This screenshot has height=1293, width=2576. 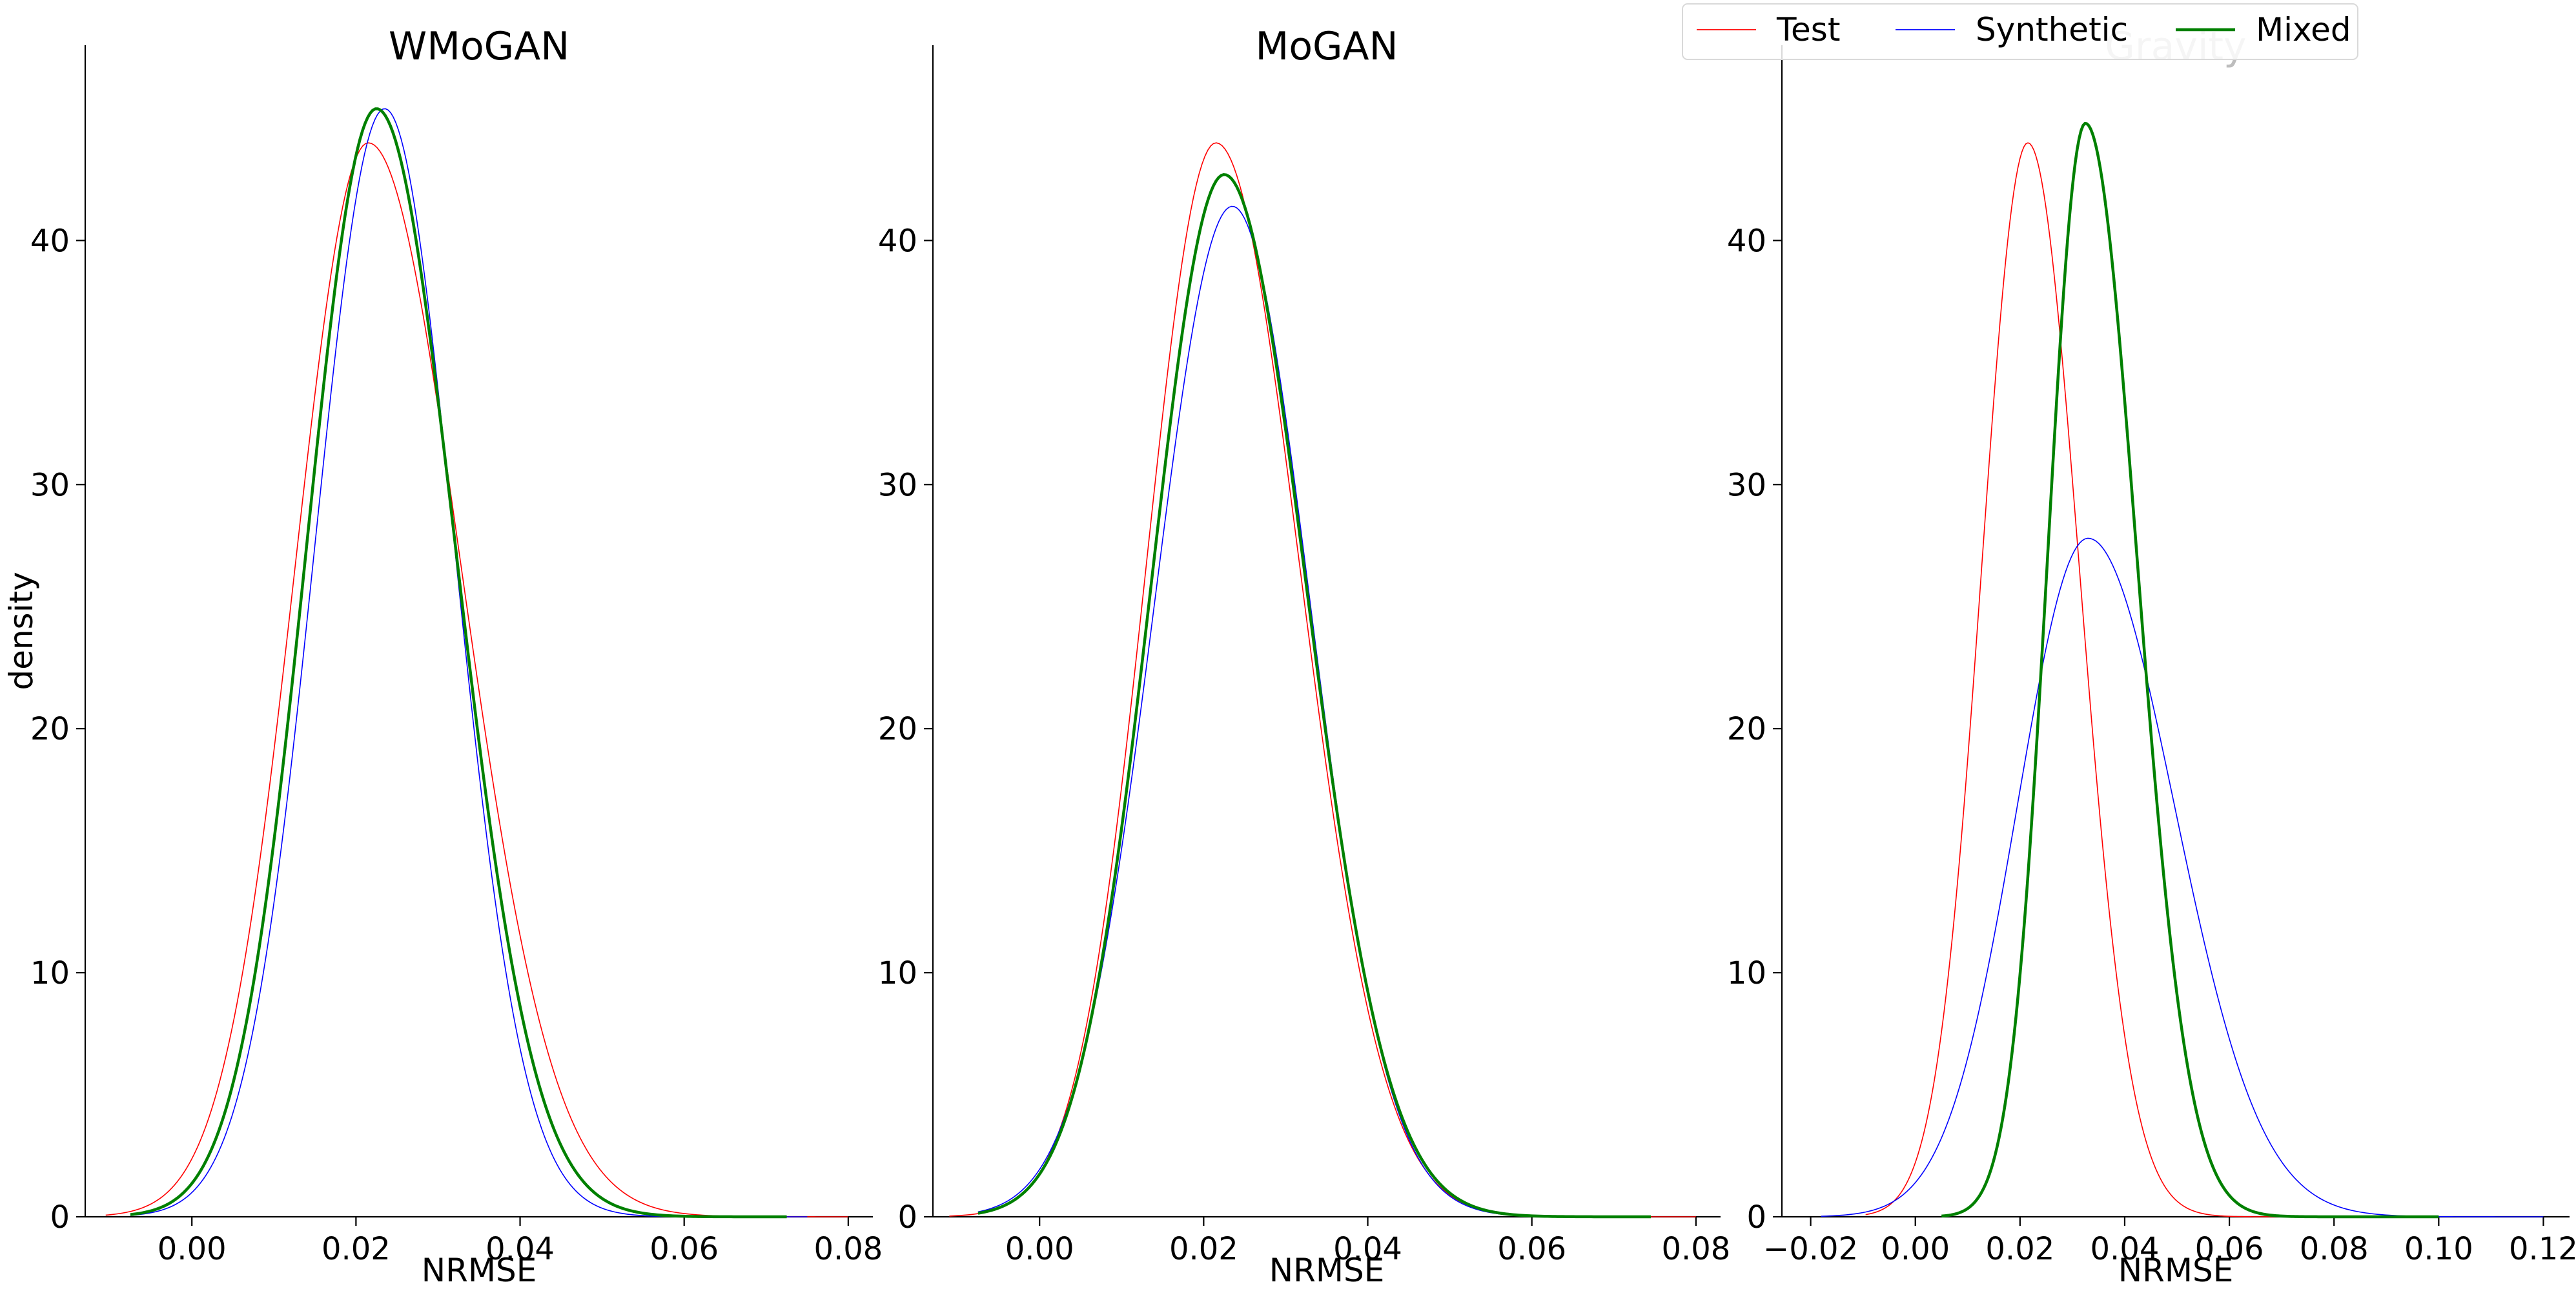 I want to click on x-tick-label: 0.12, so click(x=2542, y=1249).